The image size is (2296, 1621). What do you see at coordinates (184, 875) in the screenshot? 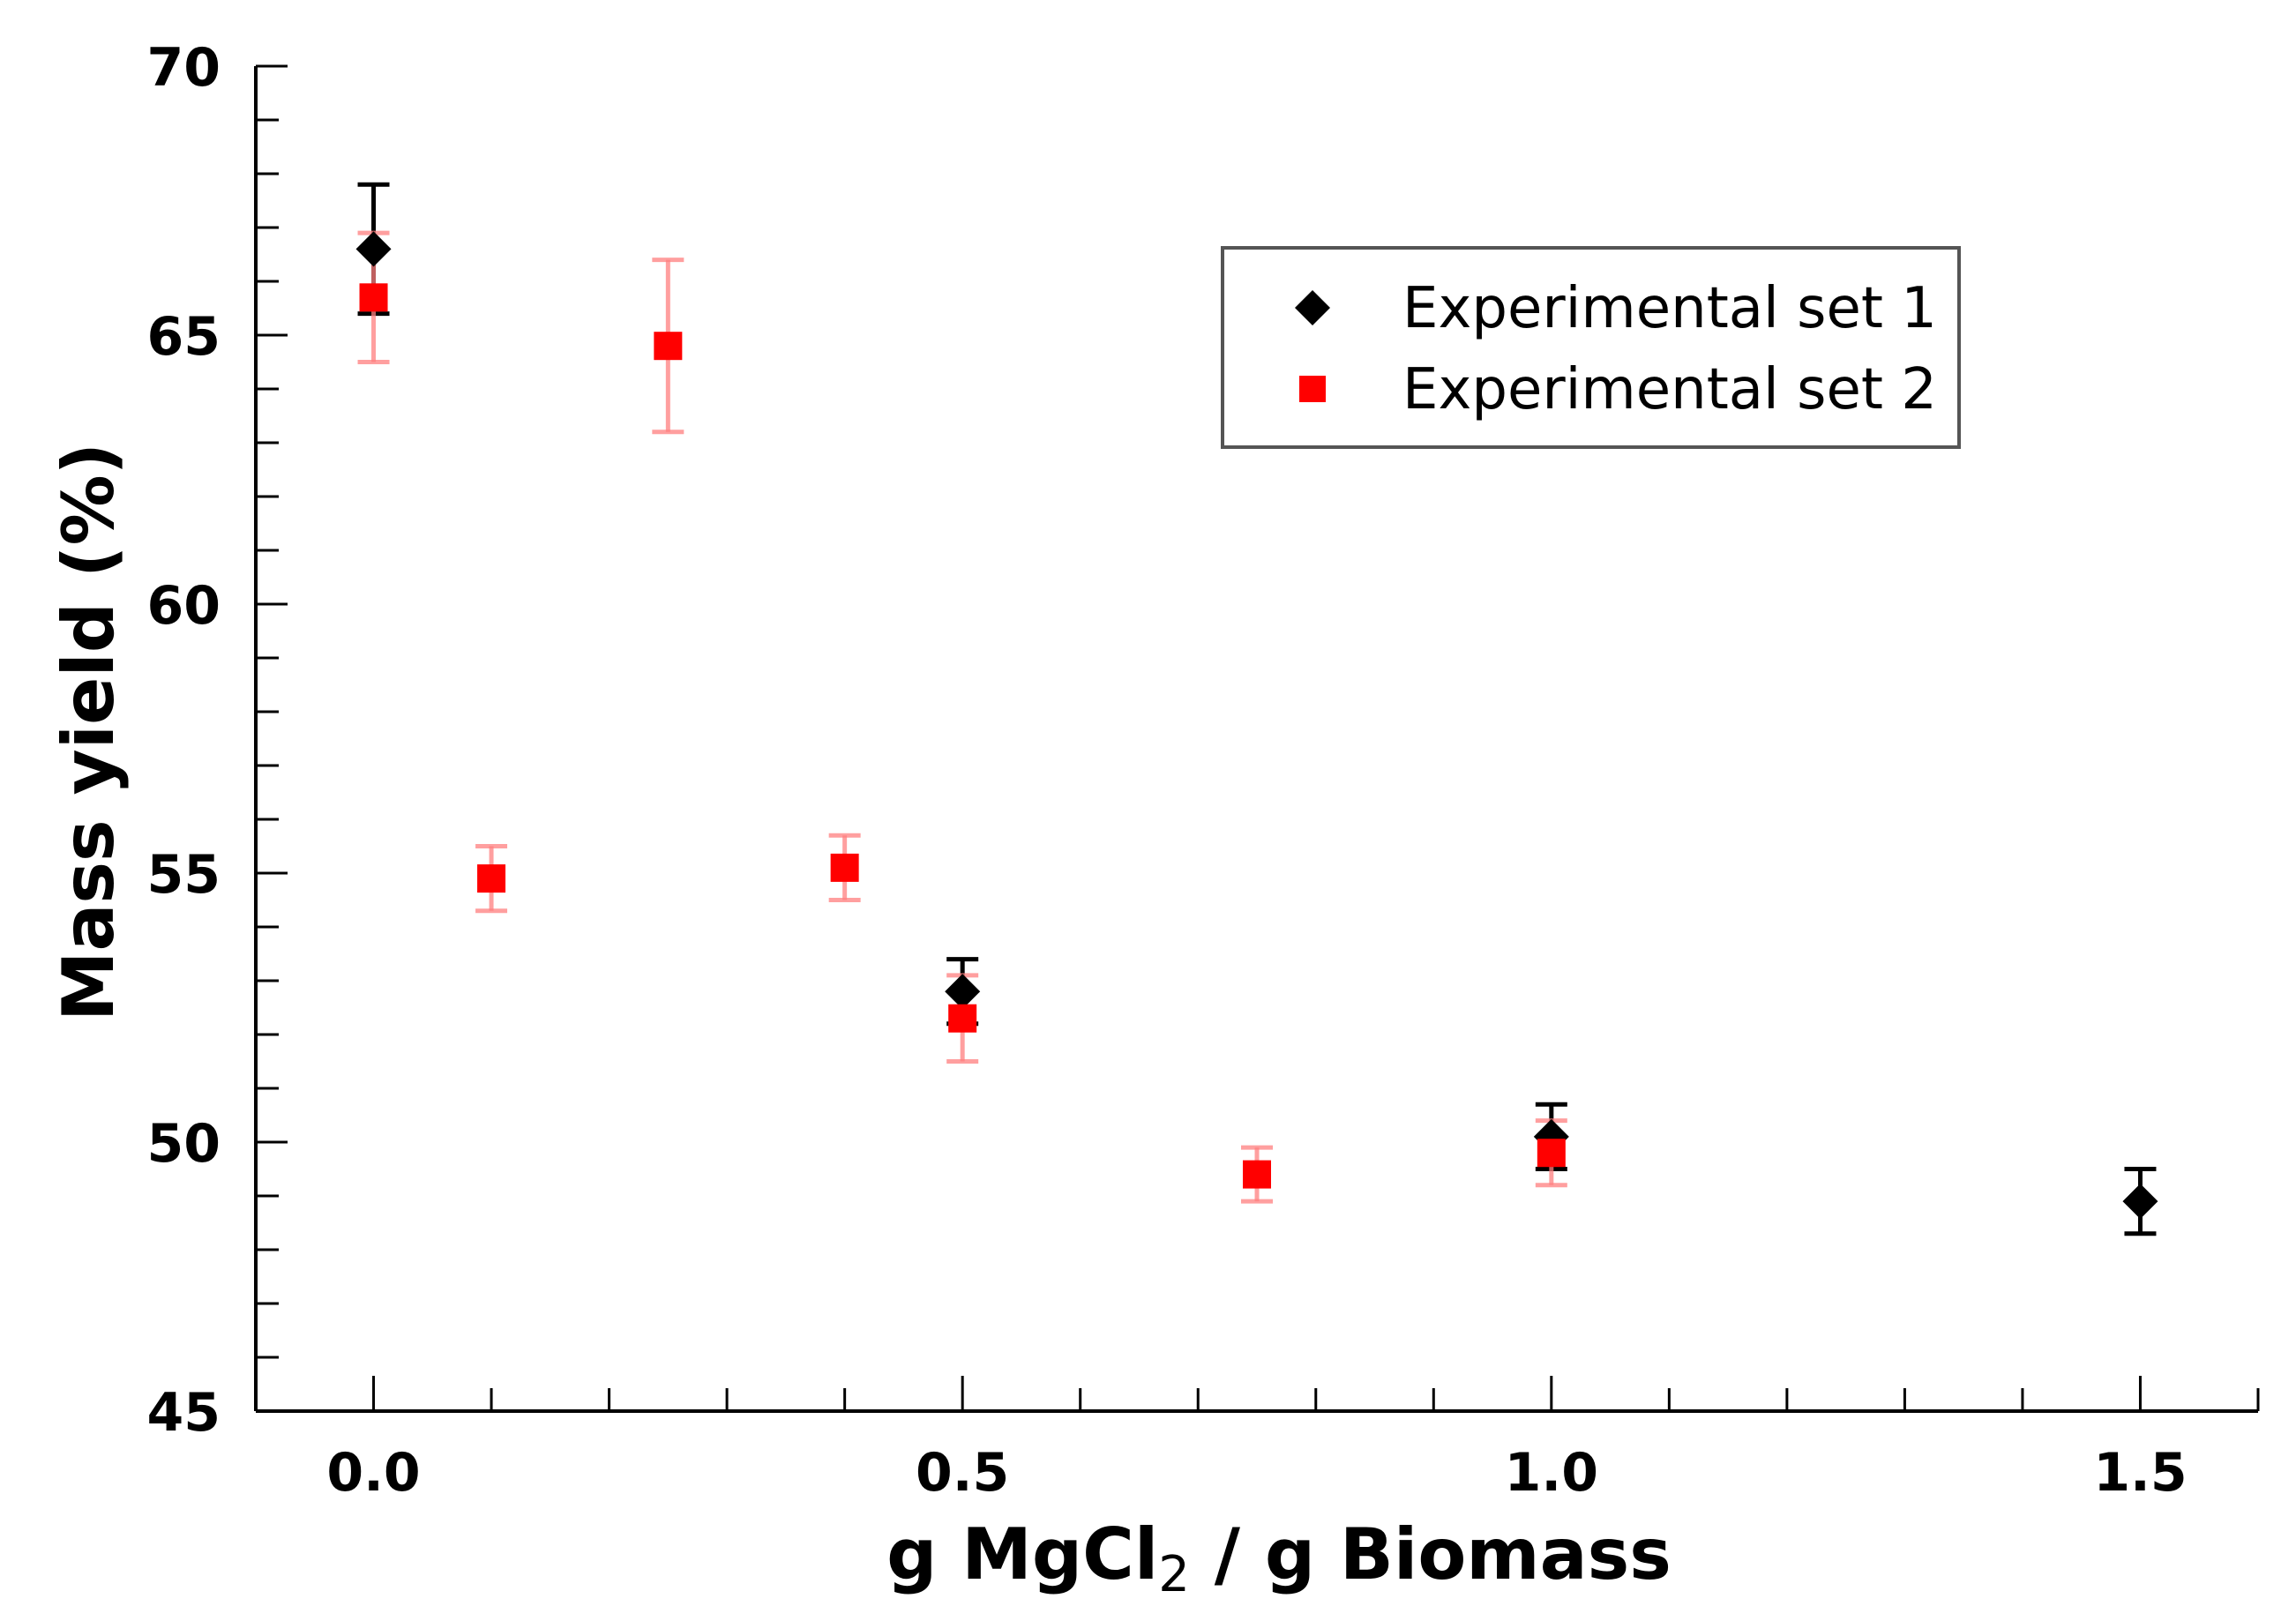
I see `y-tick-label: 55` at bounding box center [184, 875].